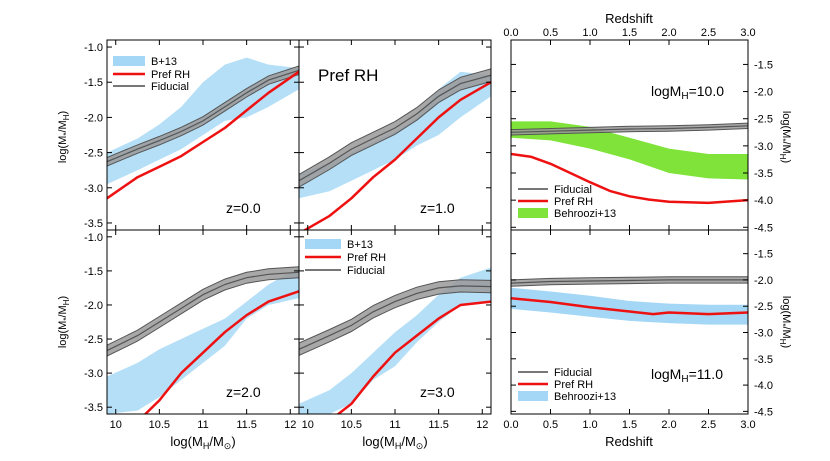 This screenshot has height=461, width=830. Describe the element at coordinates (687, 375) in the screenshot. I see `annotation-m11: logMH=11.0` at that location.